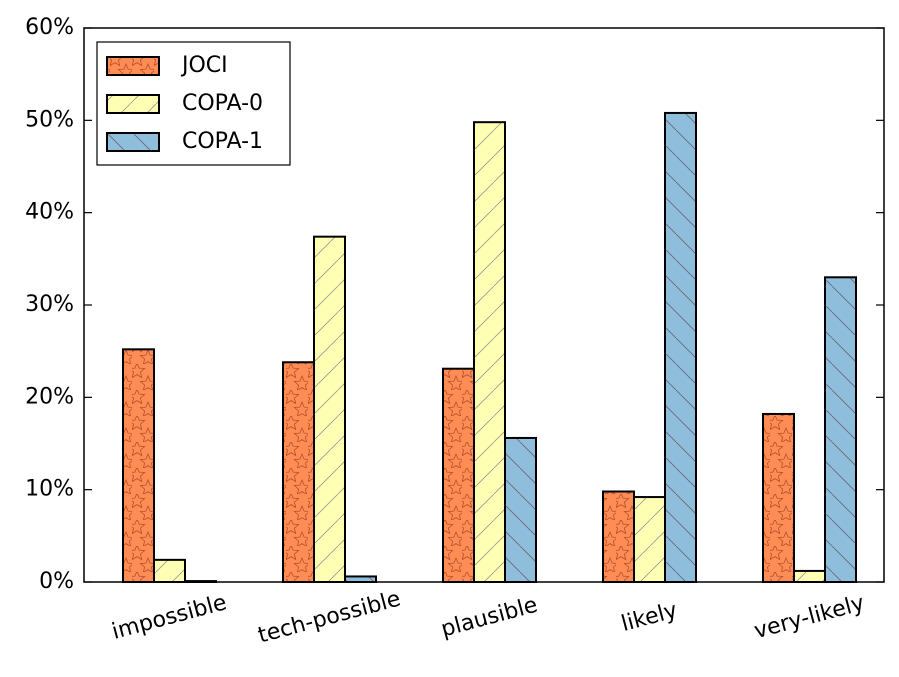 The height and width of the screenshot is (677, 899). I want to click on y-tick-label: 40%, so click(49, 212).